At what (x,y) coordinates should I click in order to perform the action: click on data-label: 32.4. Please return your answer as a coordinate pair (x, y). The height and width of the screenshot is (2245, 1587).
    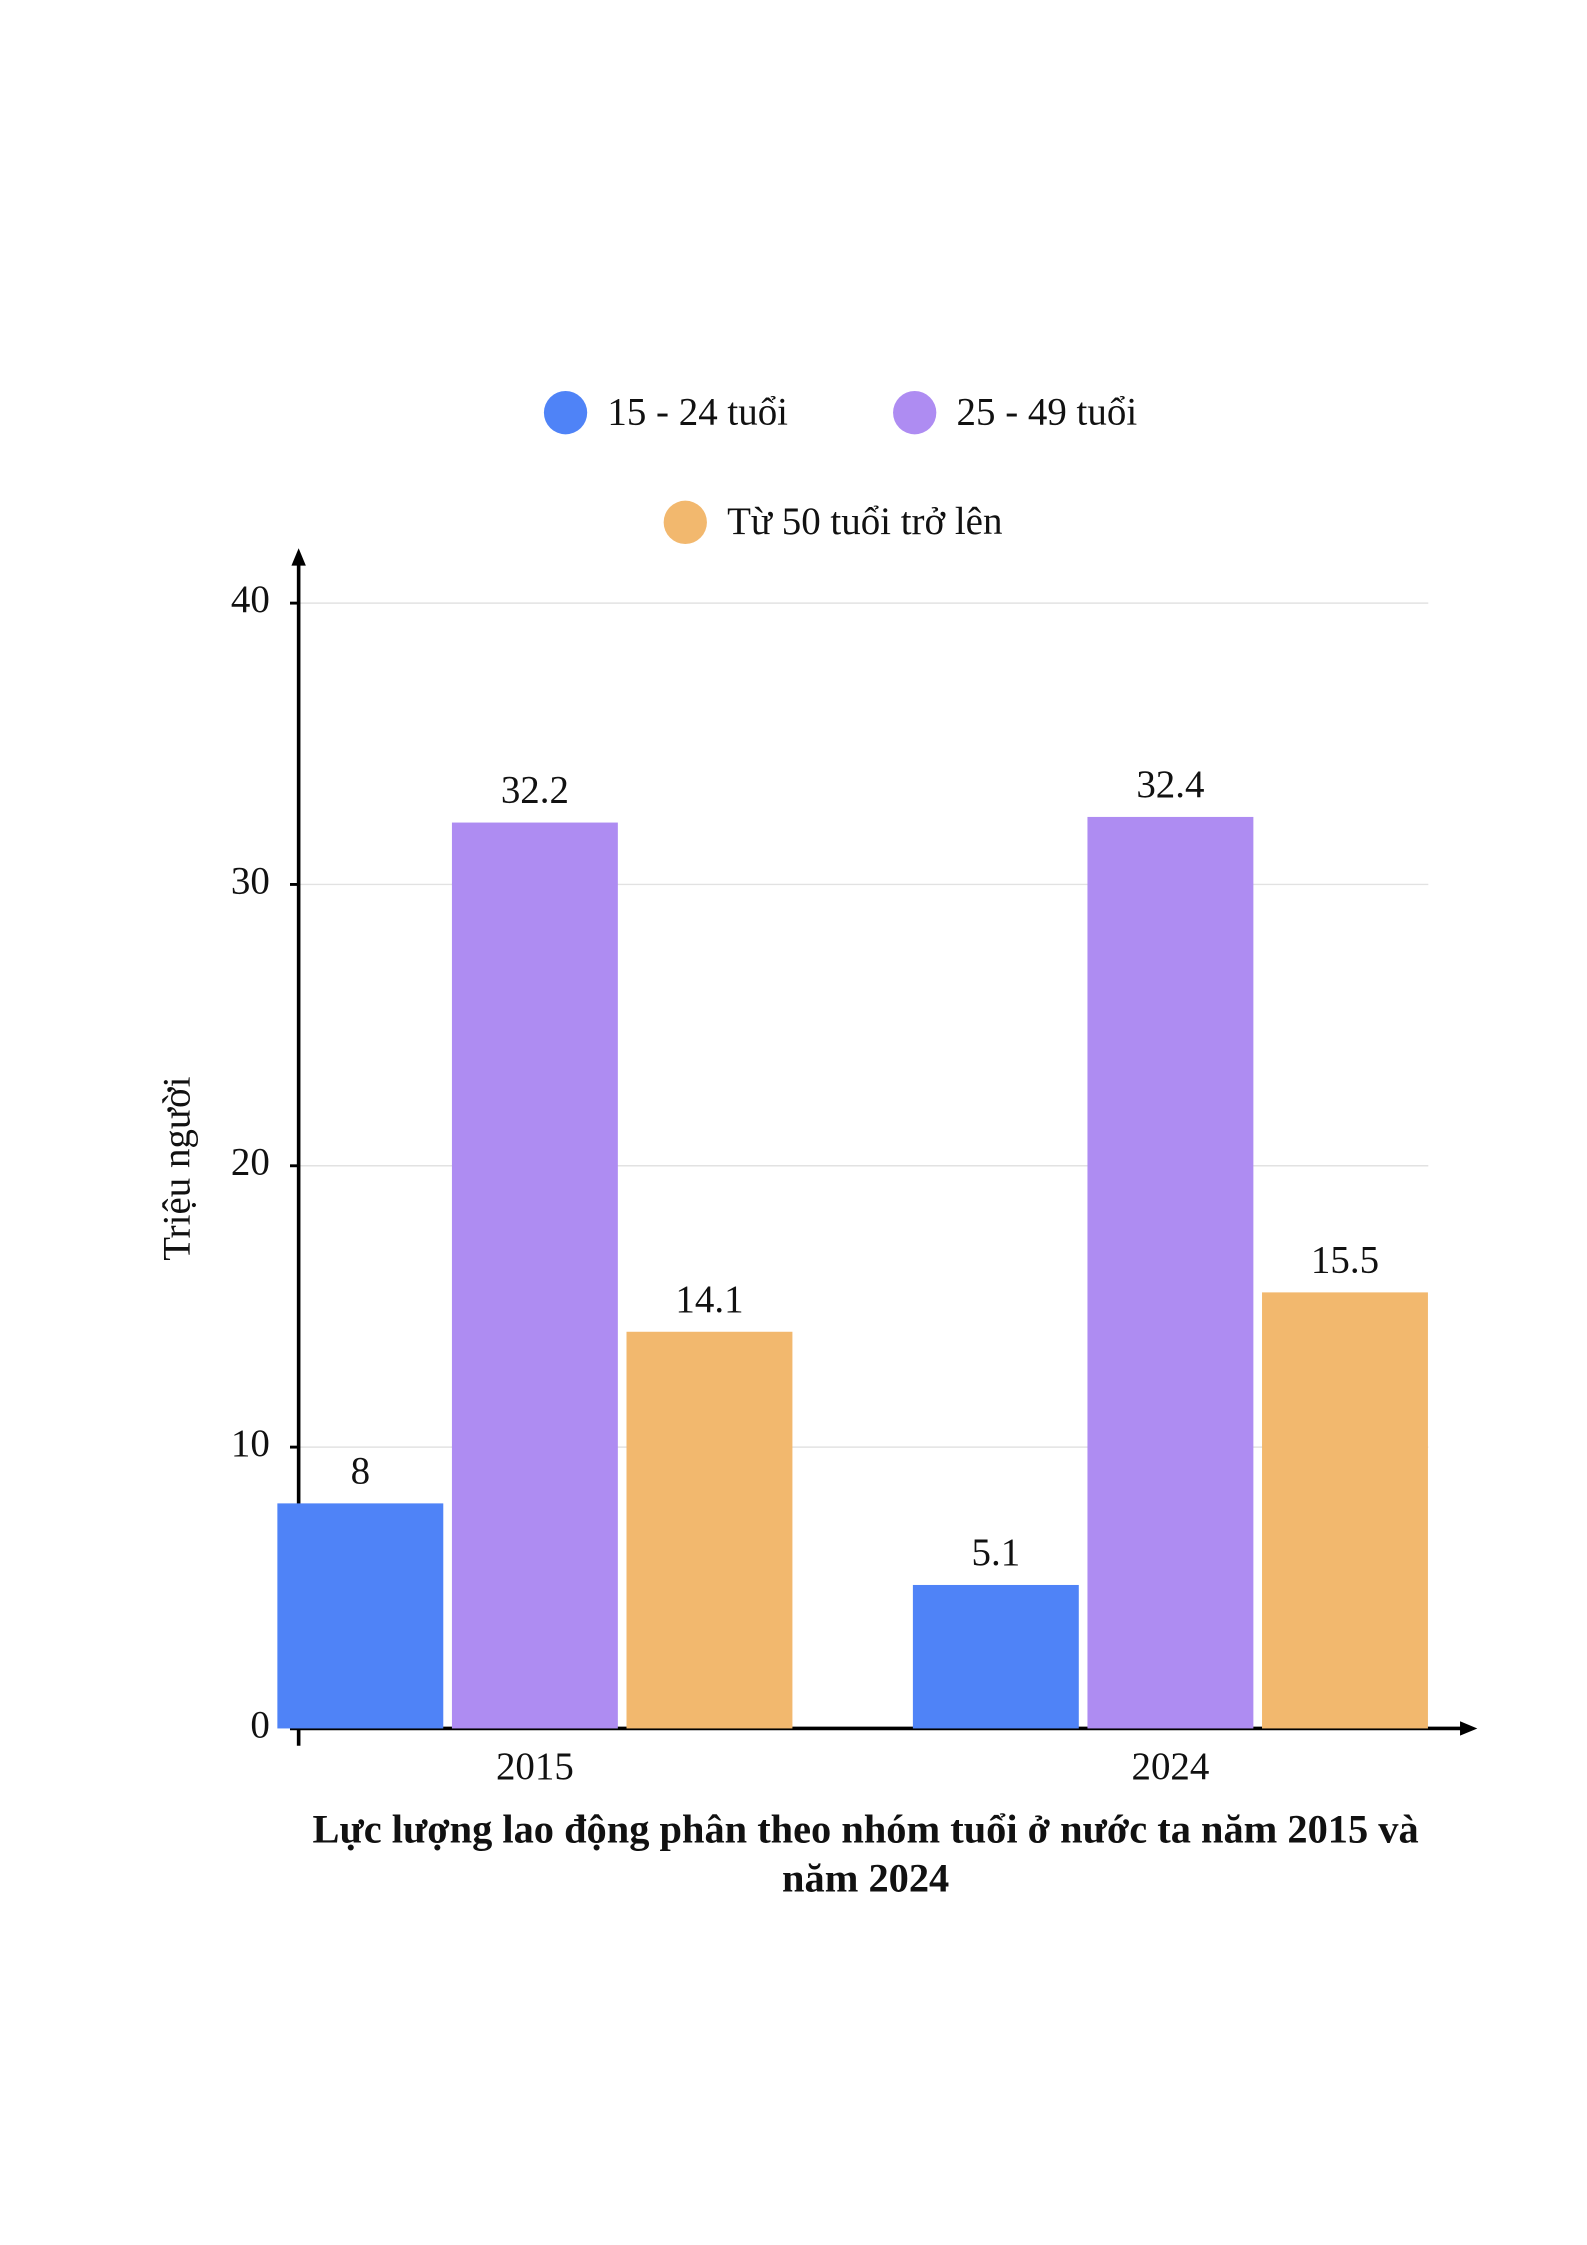
    Looking at the image, I should click on (1170, 784).